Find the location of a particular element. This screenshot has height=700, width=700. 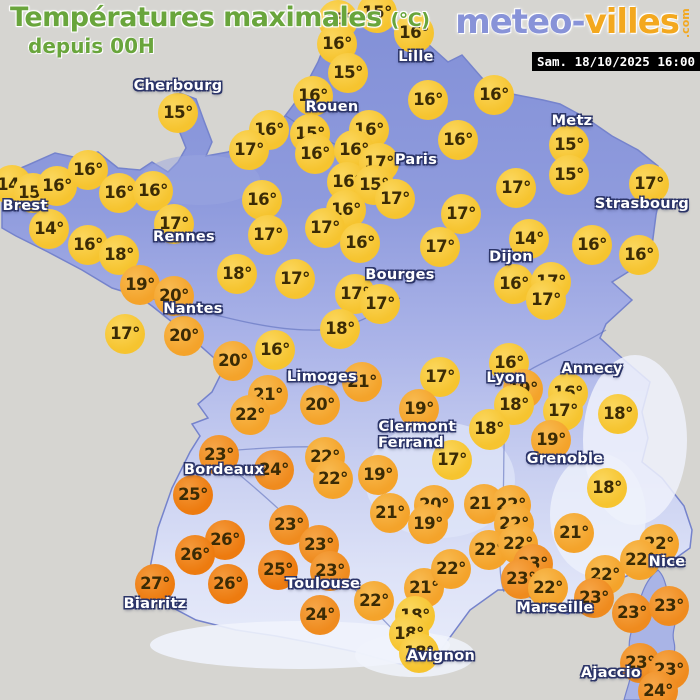

city-label: Rouen is located at coordinates (332, 107).